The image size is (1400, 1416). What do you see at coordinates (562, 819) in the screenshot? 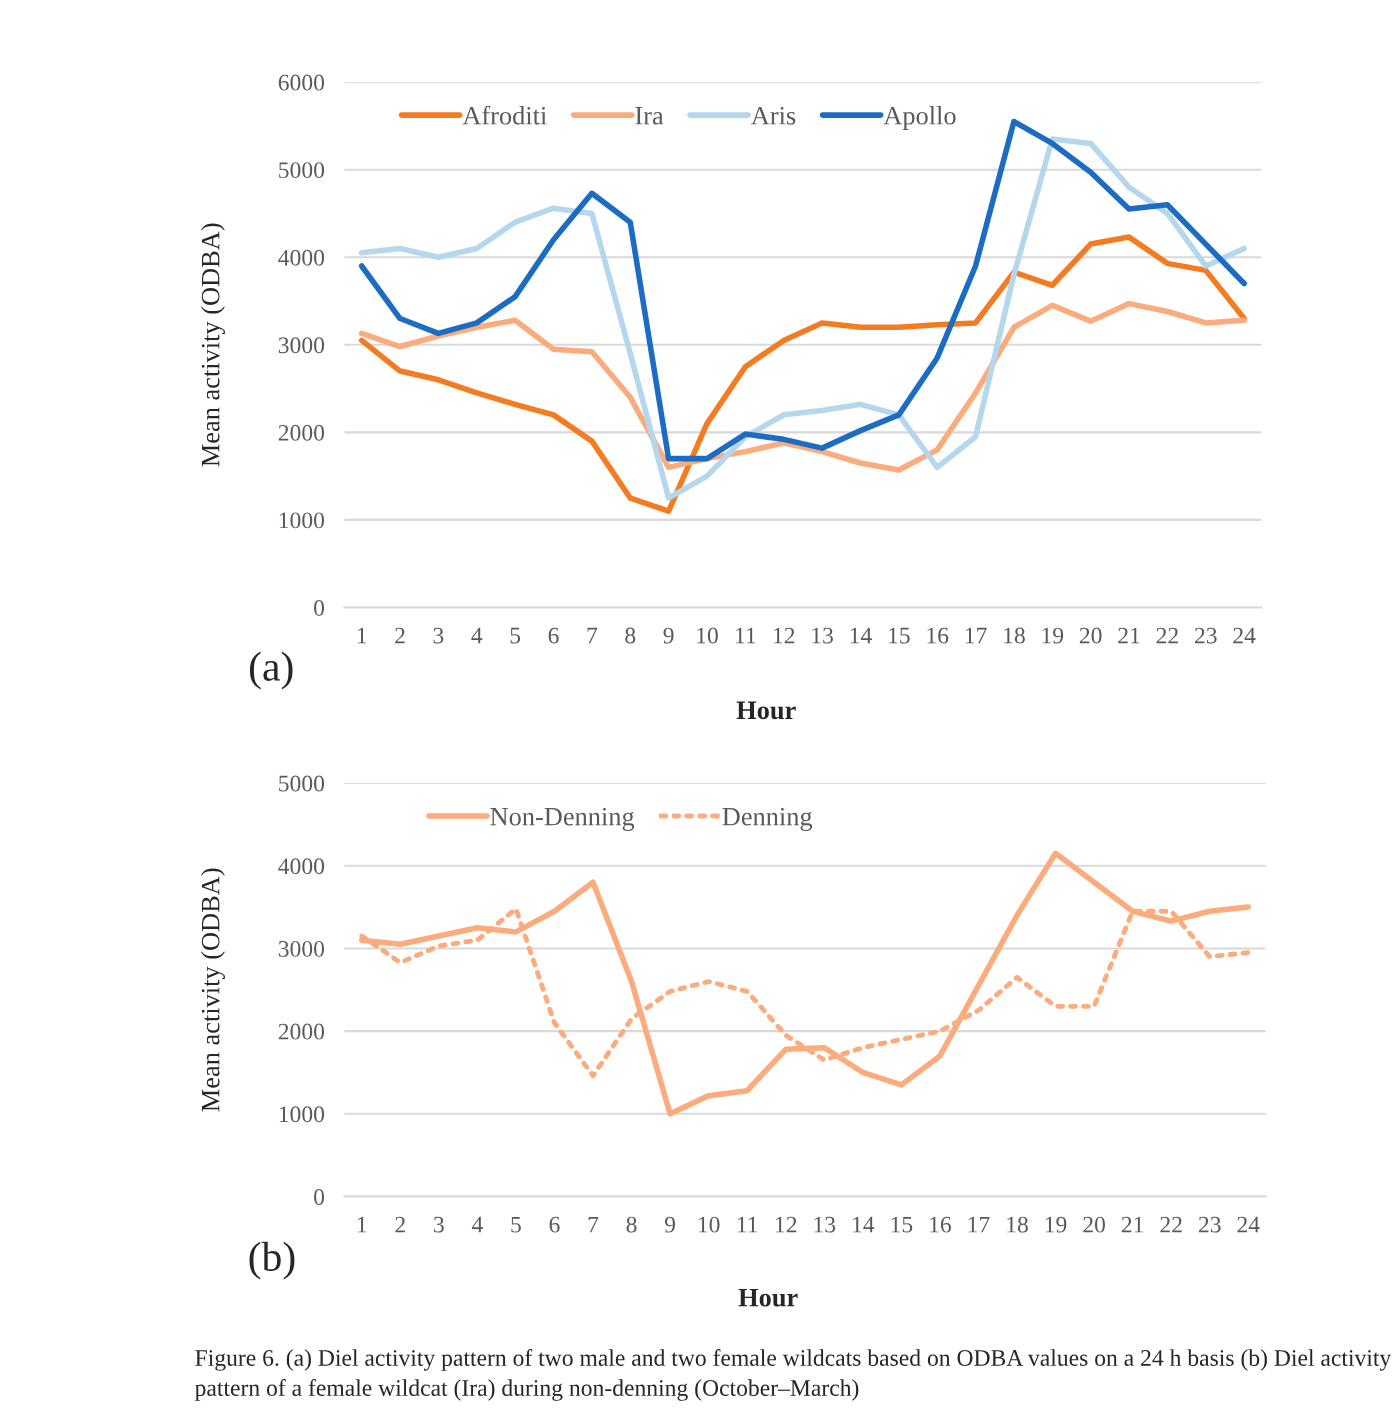
I see `legend-label: Non-Denning` at bounding box center [562, 819].